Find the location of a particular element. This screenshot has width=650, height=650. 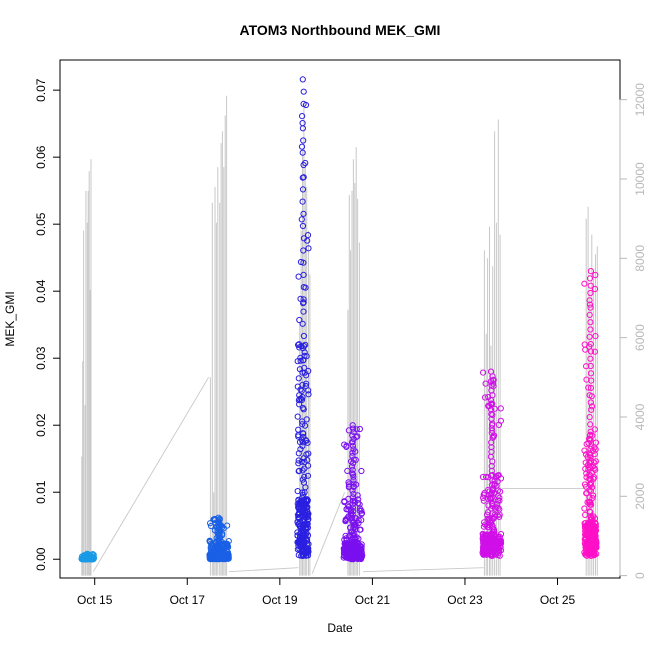

y-tick-label: 0.00 is located at coordinates (41, 559).